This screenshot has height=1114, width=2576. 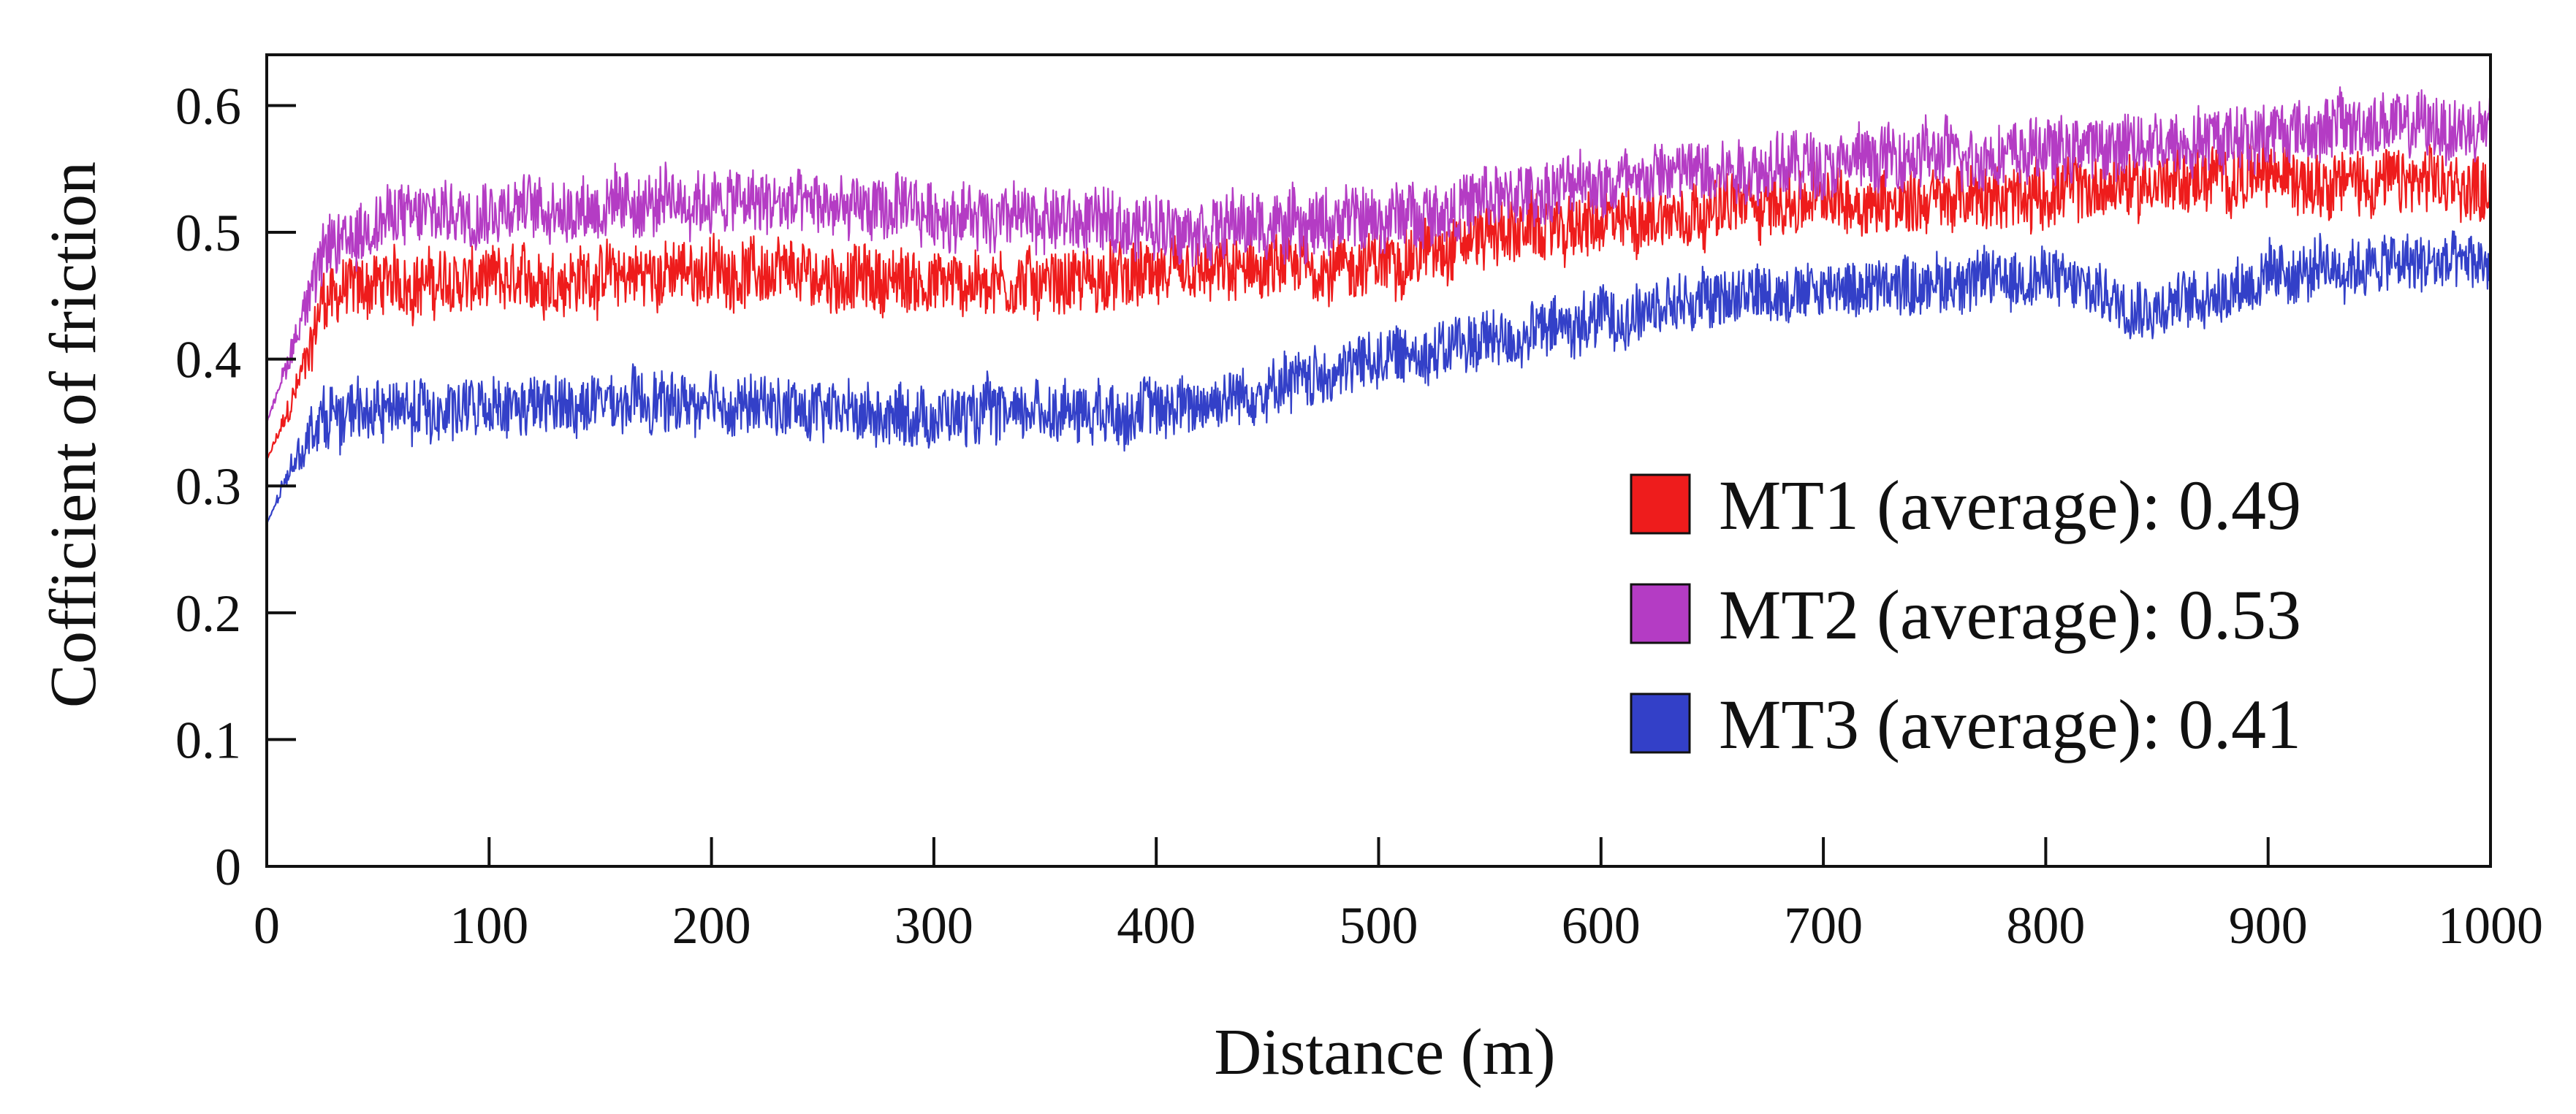 I want to click on x-tick-label: 0, so click(x=267, y=925).